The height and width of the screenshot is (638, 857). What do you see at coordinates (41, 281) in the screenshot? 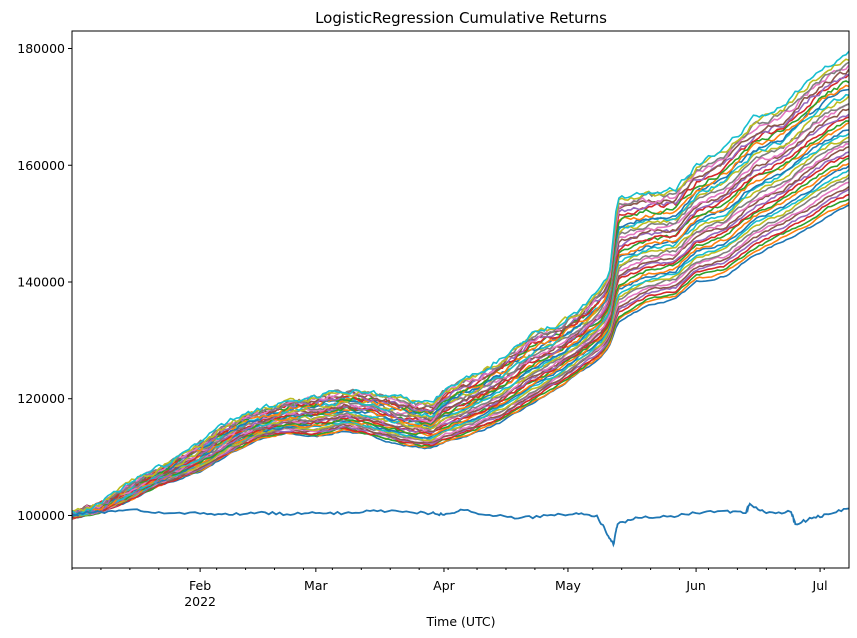
I see `y-tick-label: 140000` at bounding box center [41, 281].